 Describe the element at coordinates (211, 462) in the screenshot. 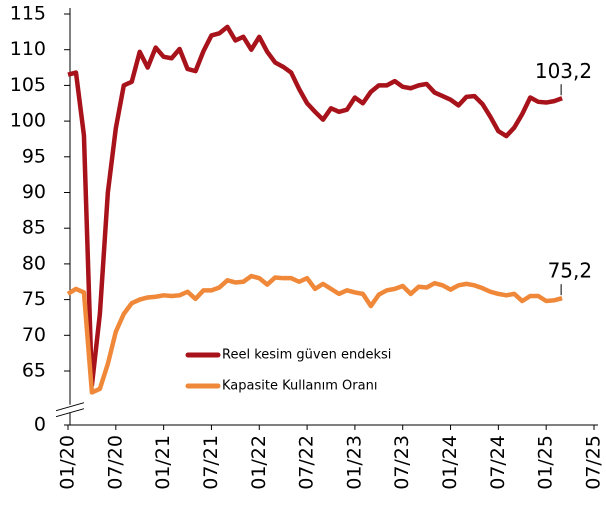

I see `x-tick-label: 07/21` at that location.